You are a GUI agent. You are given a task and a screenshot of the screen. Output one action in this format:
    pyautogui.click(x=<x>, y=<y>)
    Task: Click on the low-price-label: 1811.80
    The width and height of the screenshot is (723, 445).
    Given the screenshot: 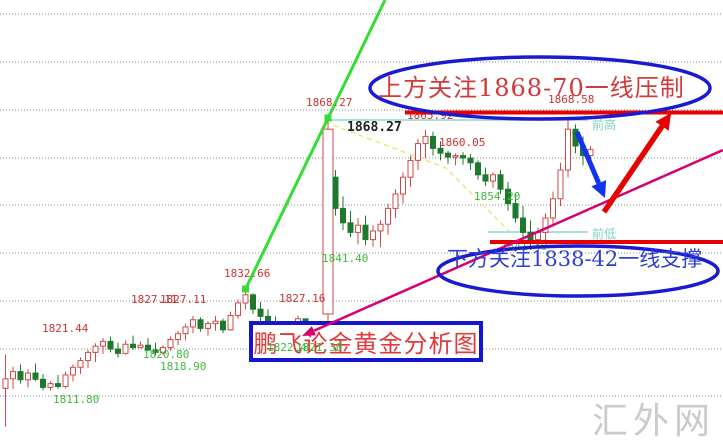 What is the action you would take?
    pyautogui.click(x=76, y=399)
    